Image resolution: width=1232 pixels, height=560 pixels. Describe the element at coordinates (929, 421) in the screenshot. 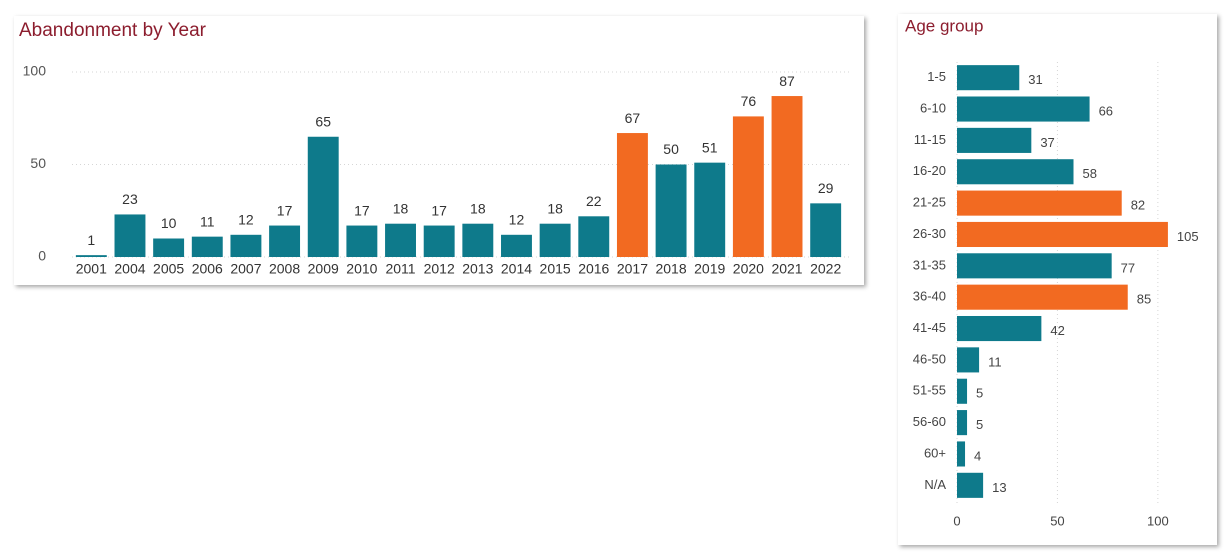

I see `y-tick-label: 56-60` at that location.